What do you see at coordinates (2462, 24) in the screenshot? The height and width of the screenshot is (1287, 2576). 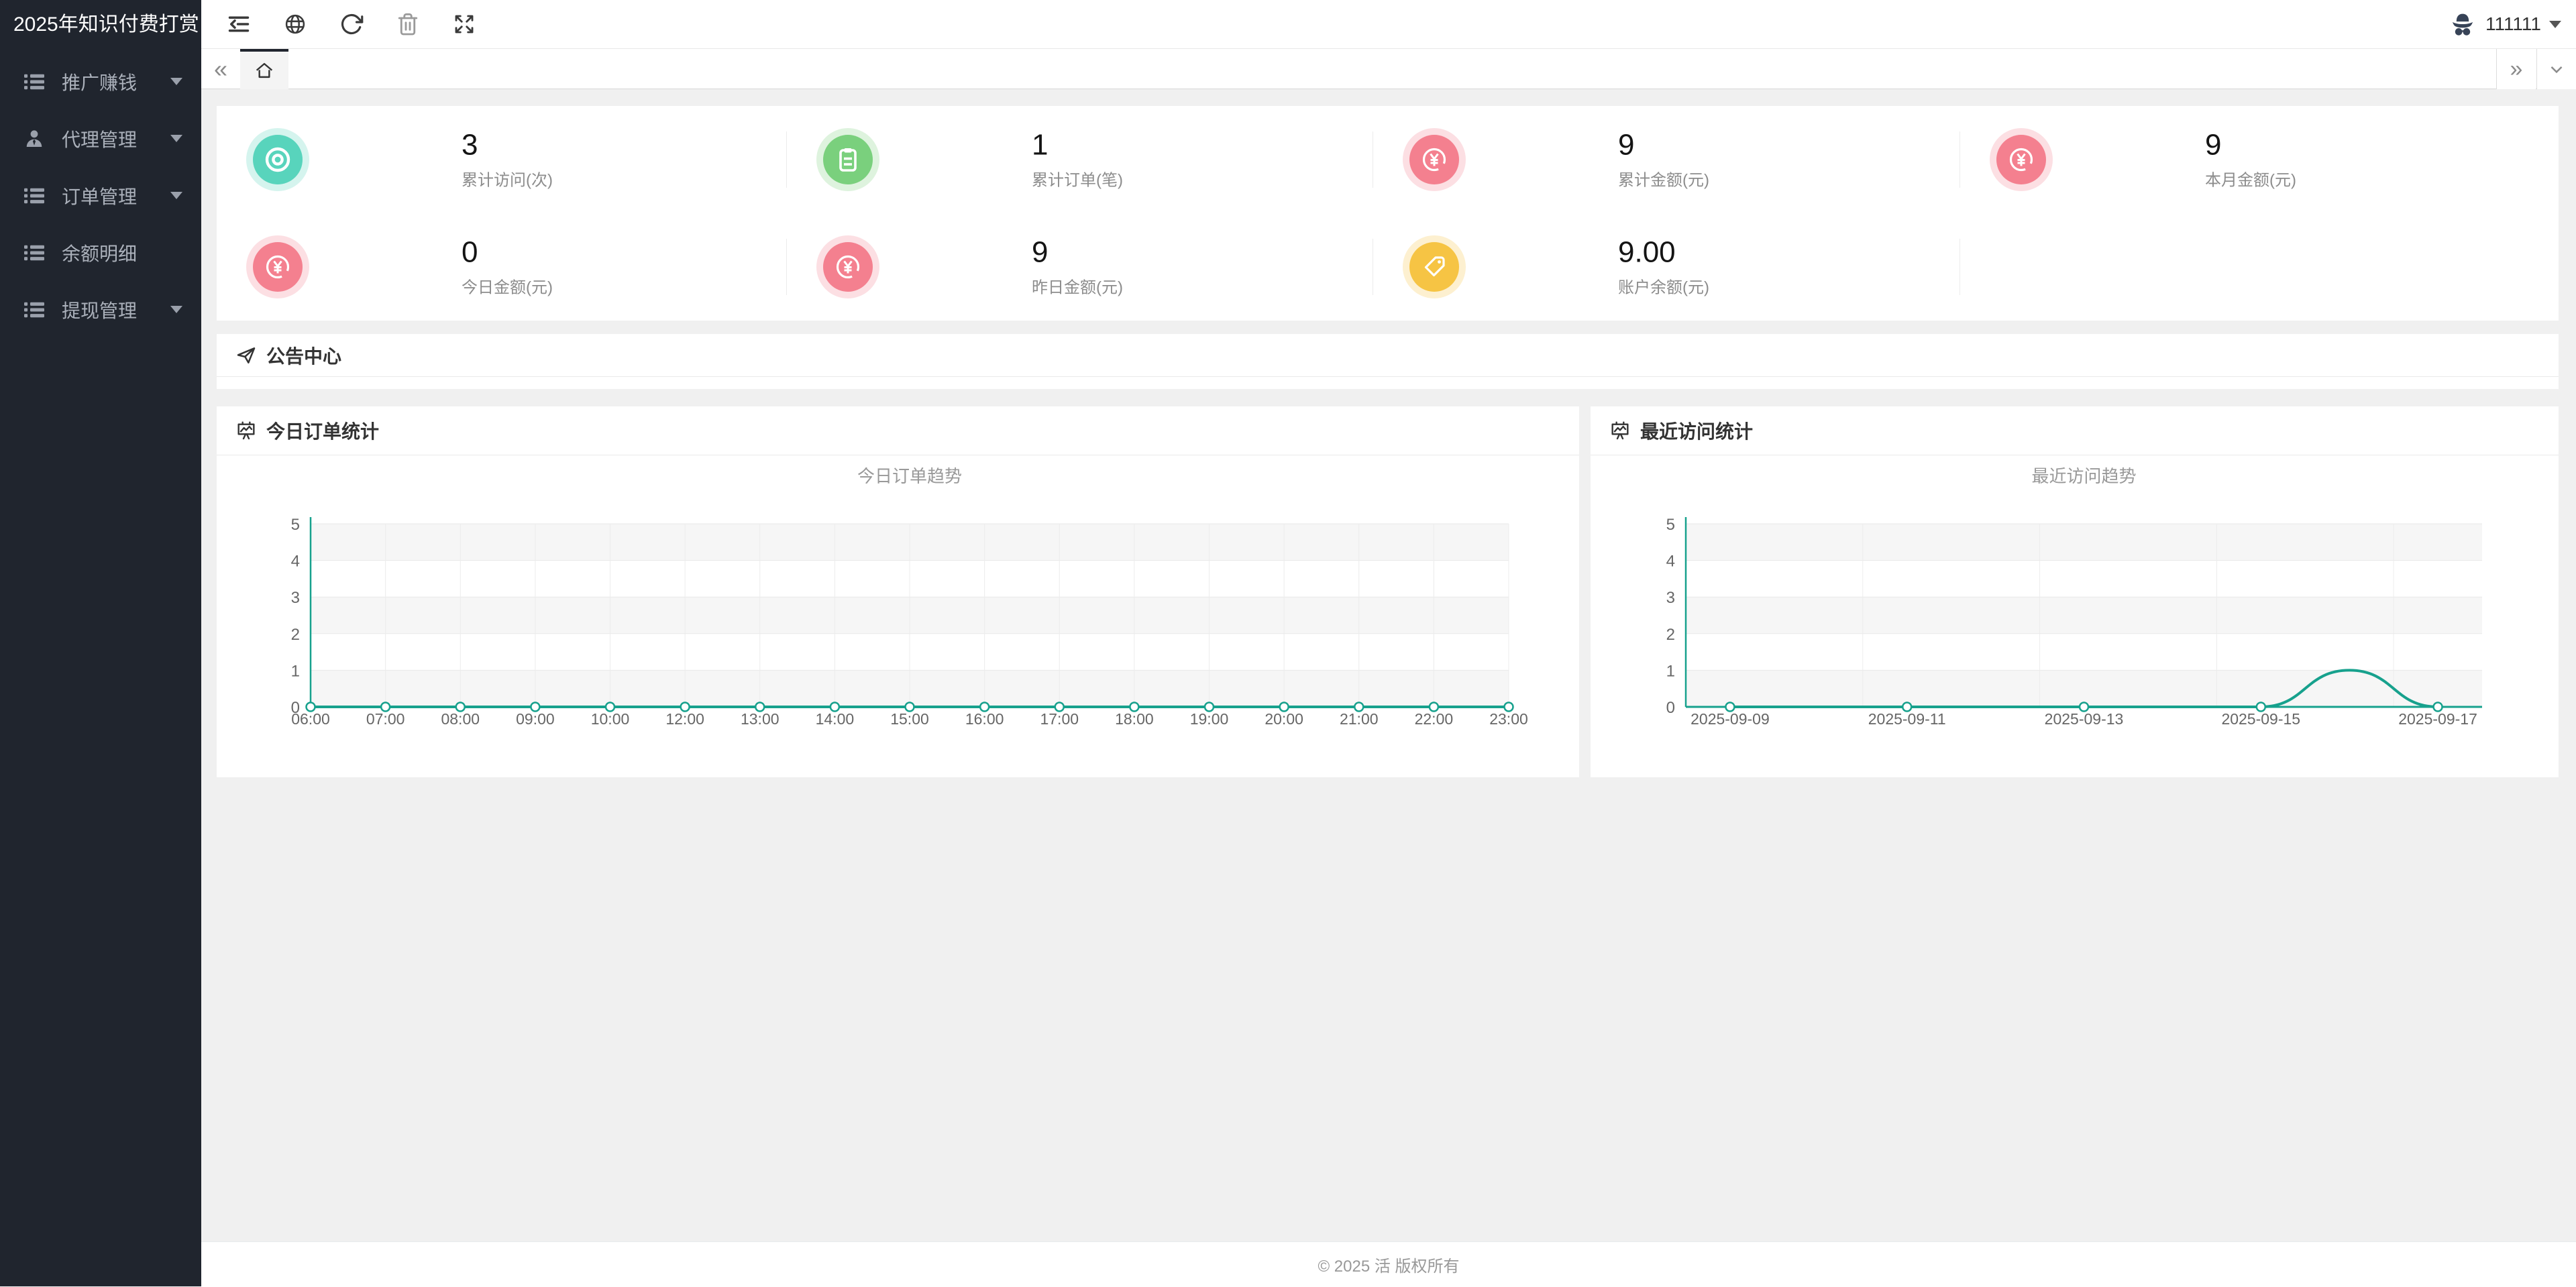 I see `user-secret-icon` at bounding box center [2462, 24].